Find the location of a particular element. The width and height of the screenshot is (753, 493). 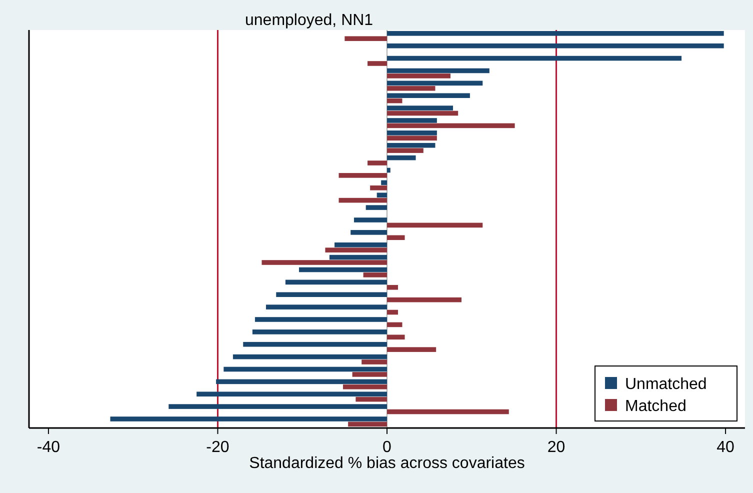

legend-label: Unmatched is located at coordinates (666, 384).